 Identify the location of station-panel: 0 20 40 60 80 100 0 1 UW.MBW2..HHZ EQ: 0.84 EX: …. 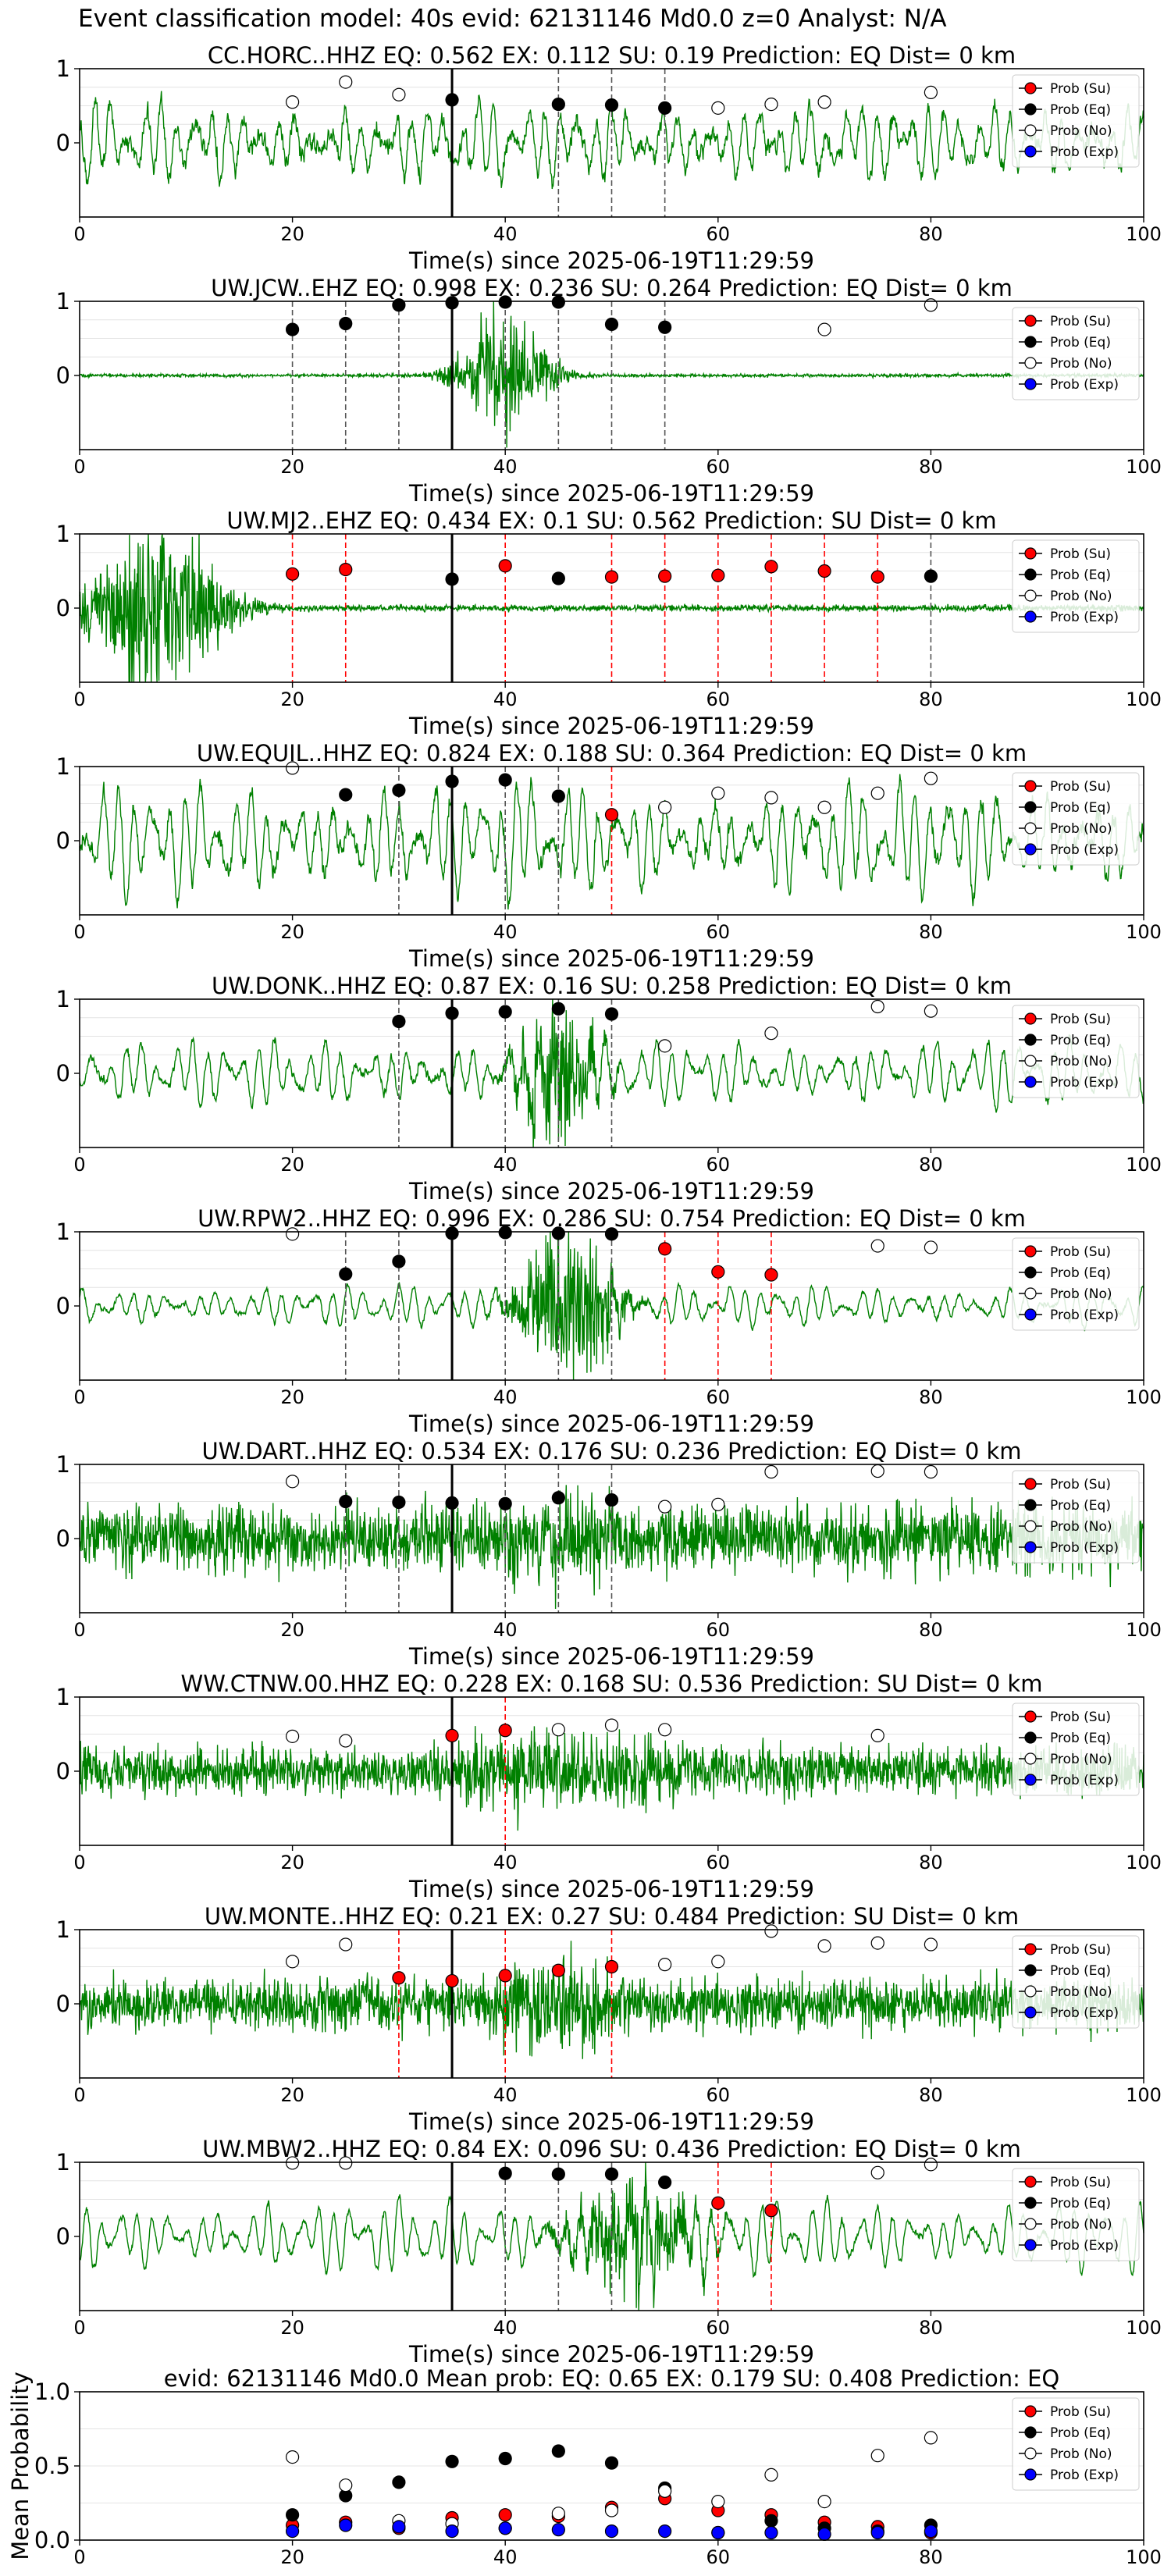
(609, 2252).